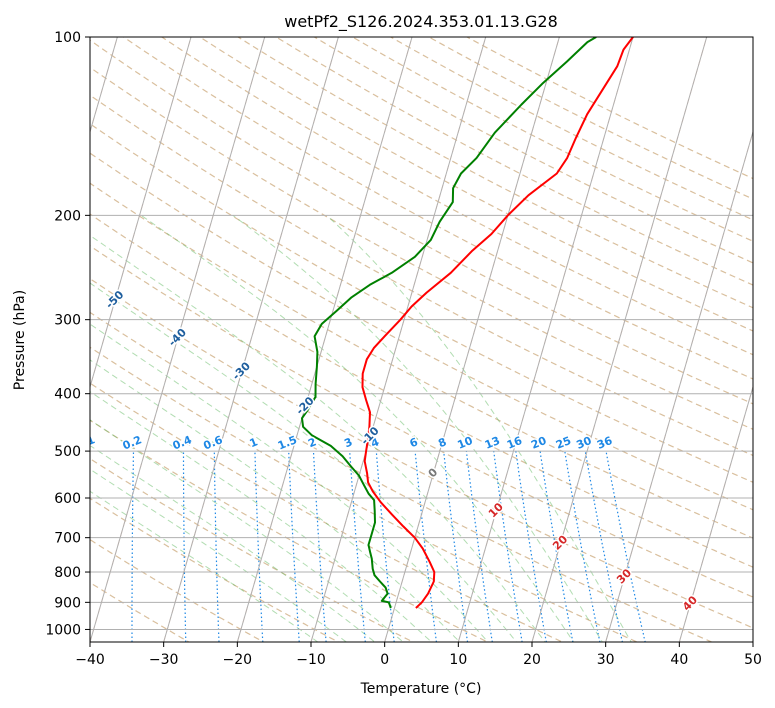  Describe the element at coordinates (182, 442) in the screenshot. I see `mixing-ratio-label: 0.4` at that location.